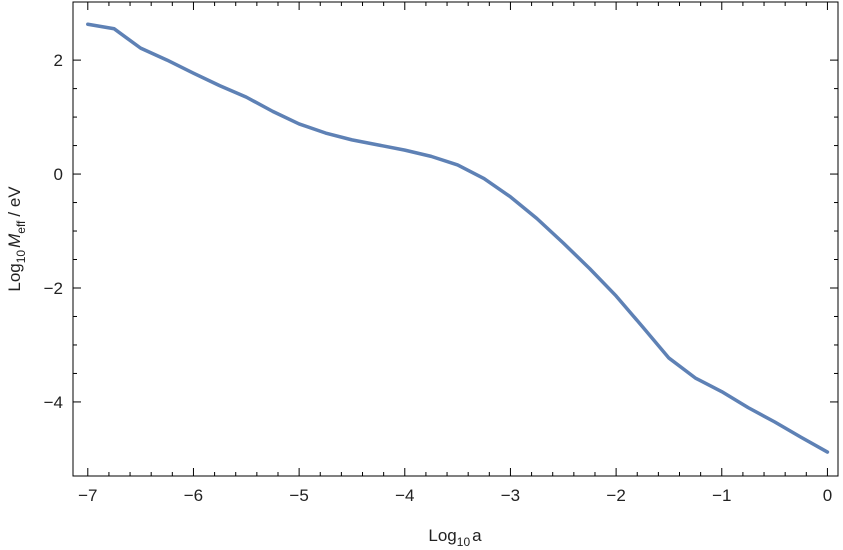 Image resolution: width=843 pixels, height=550 pixels. Describe the element at coordinates (510, 495) in the screenshot. I see `x-tick-label: −3` at that location.